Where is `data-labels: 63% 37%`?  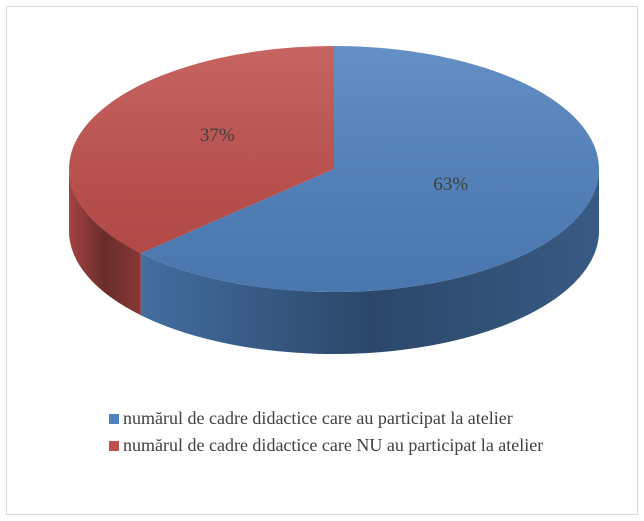 data-labels: 63% 37% is located at coordinates (334, 160).